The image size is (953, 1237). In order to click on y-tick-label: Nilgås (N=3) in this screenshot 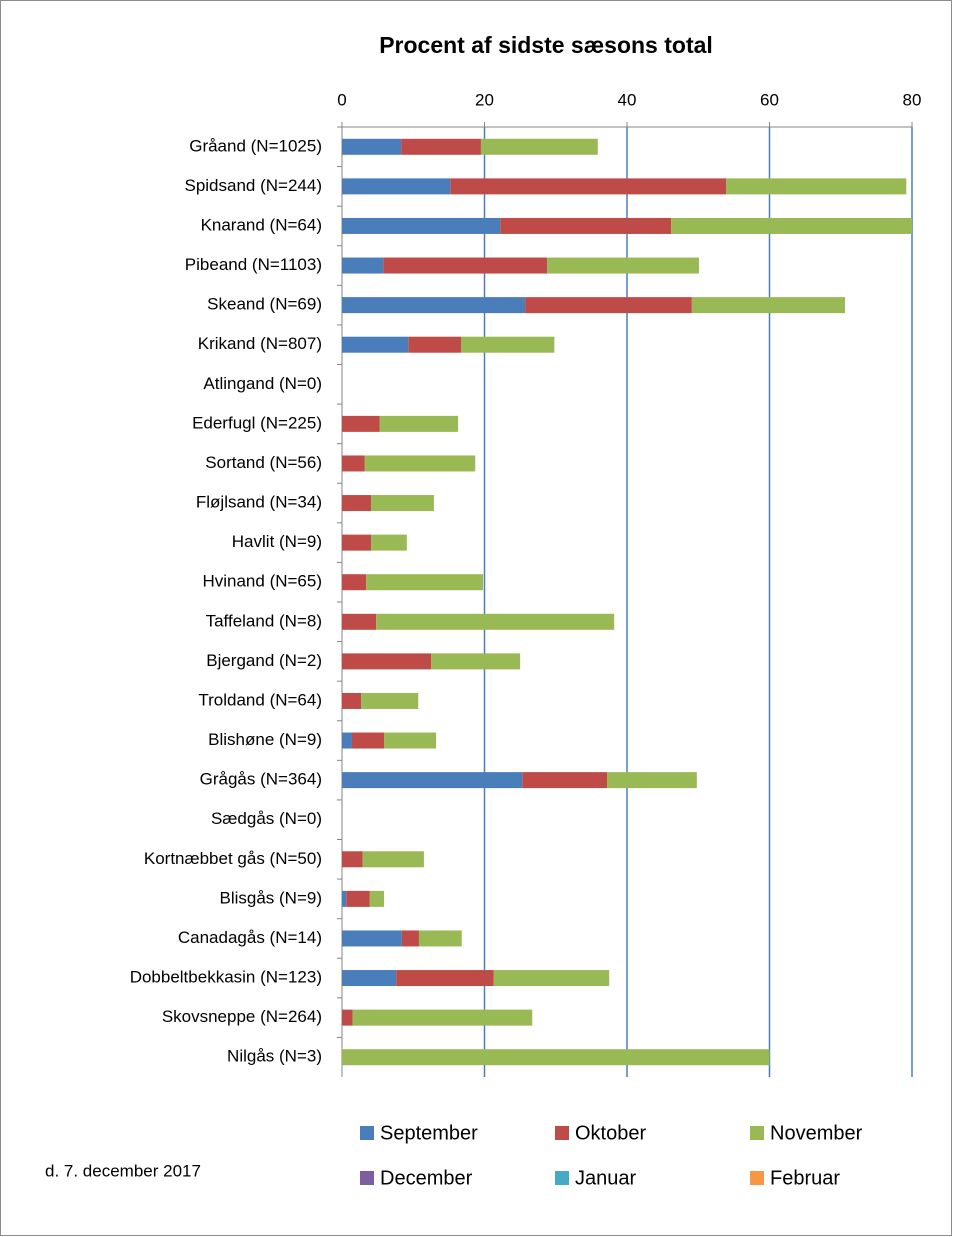, I will do `click(274, 1056)`.